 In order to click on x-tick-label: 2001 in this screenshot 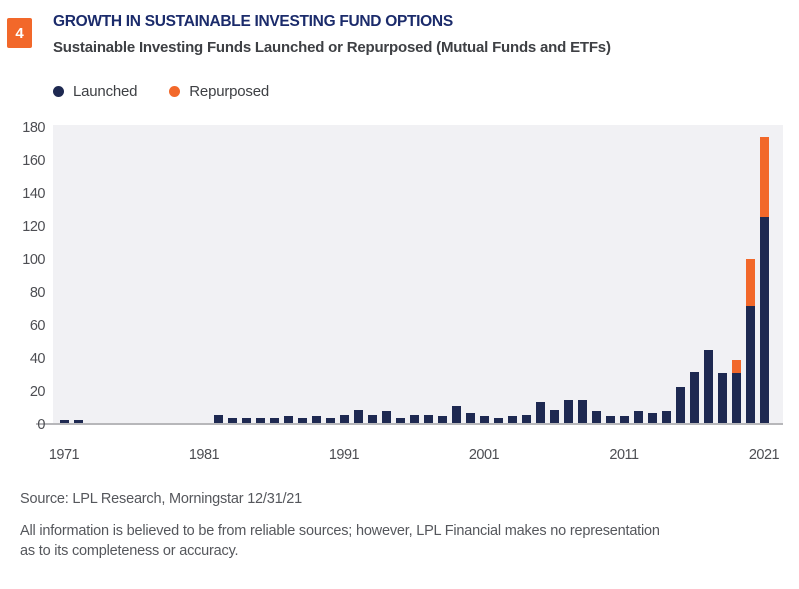, I will do `click(484, 455)`.